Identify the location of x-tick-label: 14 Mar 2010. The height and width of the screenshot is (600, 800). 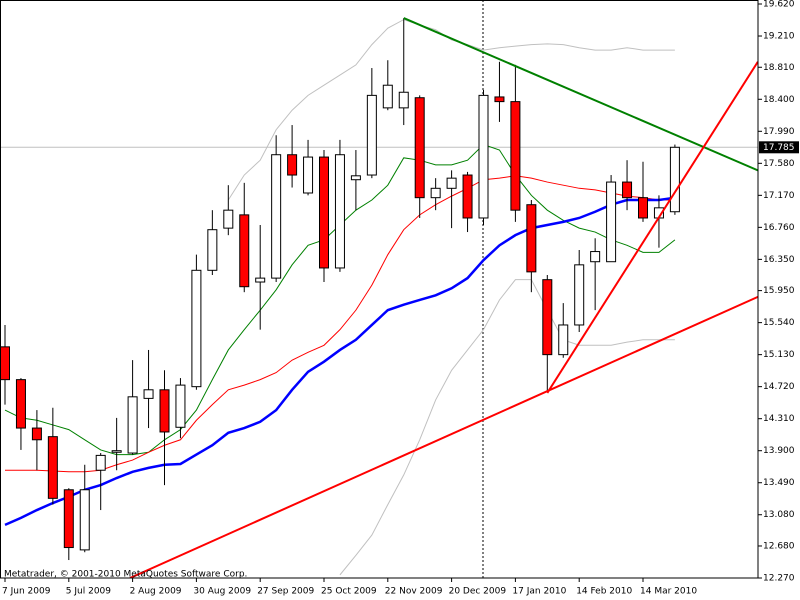
(668, 592).